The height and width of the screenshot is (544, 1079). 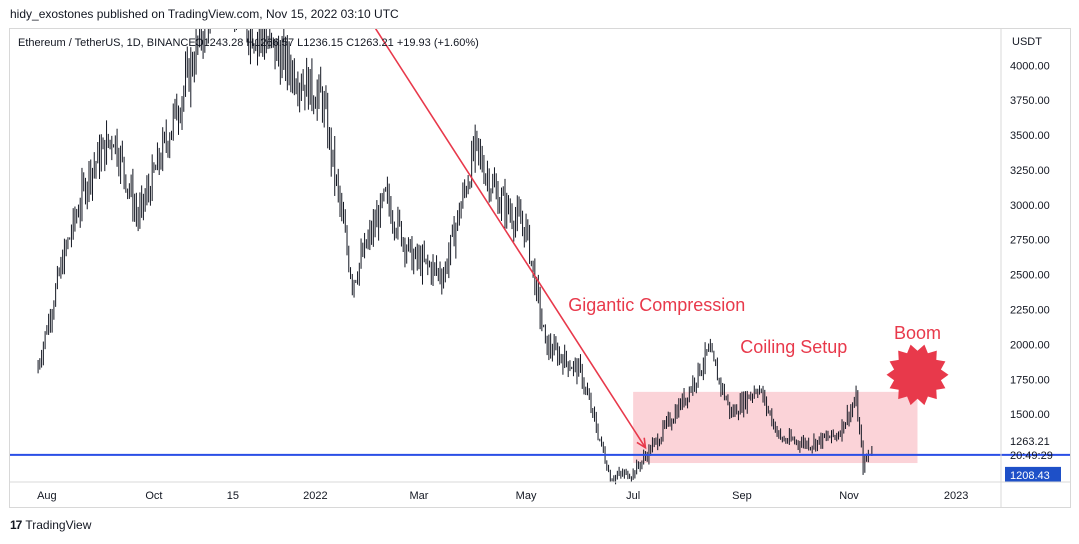 What do you see at coordinates (1031, 456) in the screenshot?
I see `bar-countdown-label: 20:49:29` at bounding box center [1031, 456].